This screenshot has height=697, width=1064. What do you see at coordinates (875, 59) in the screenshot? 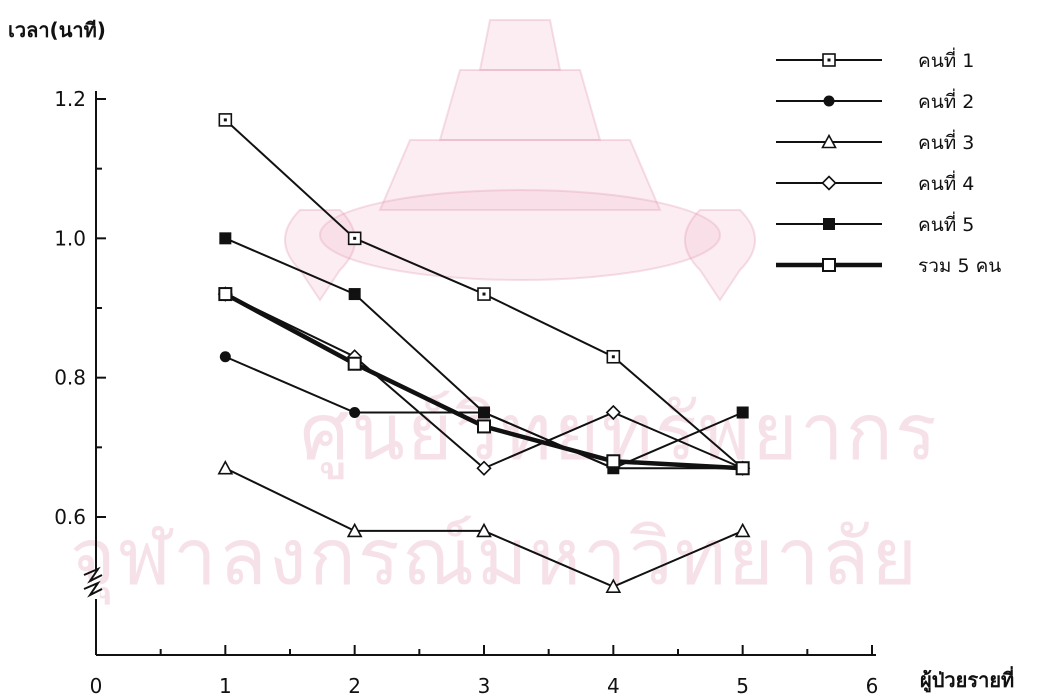
I see `legend-item: คนที่ 1` at bounding box center [875, 59].